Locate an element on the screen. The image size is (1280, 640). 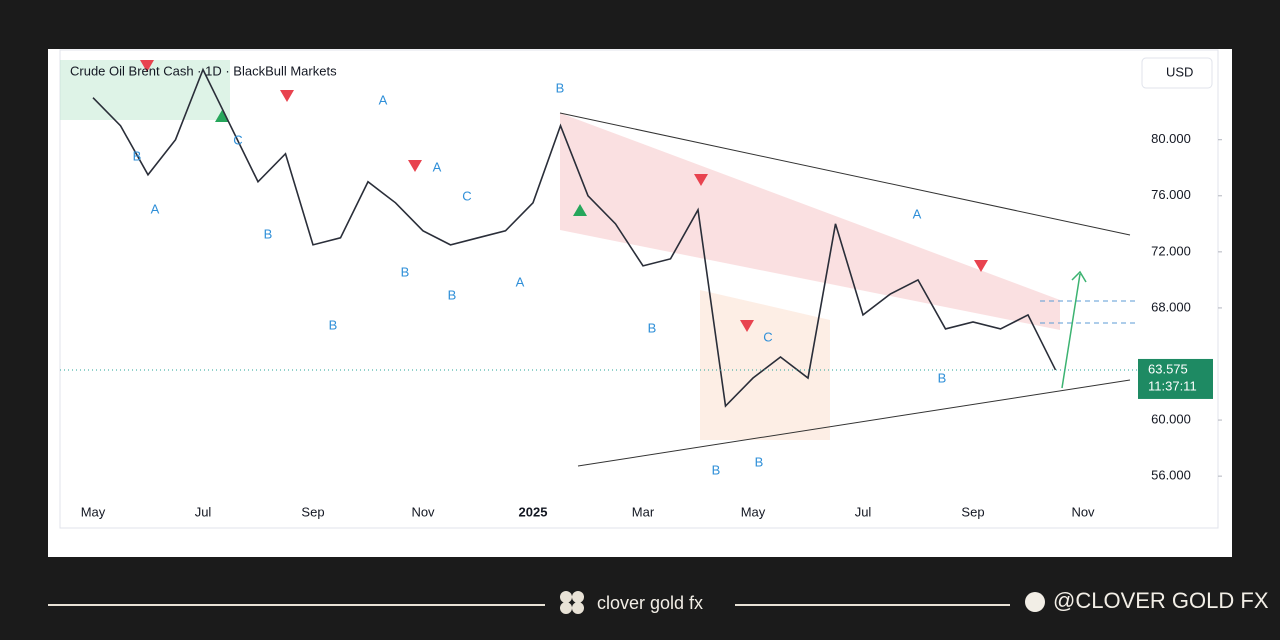
price-tag-countdown: 11:37:11 is located at coordinates (1172, 385).